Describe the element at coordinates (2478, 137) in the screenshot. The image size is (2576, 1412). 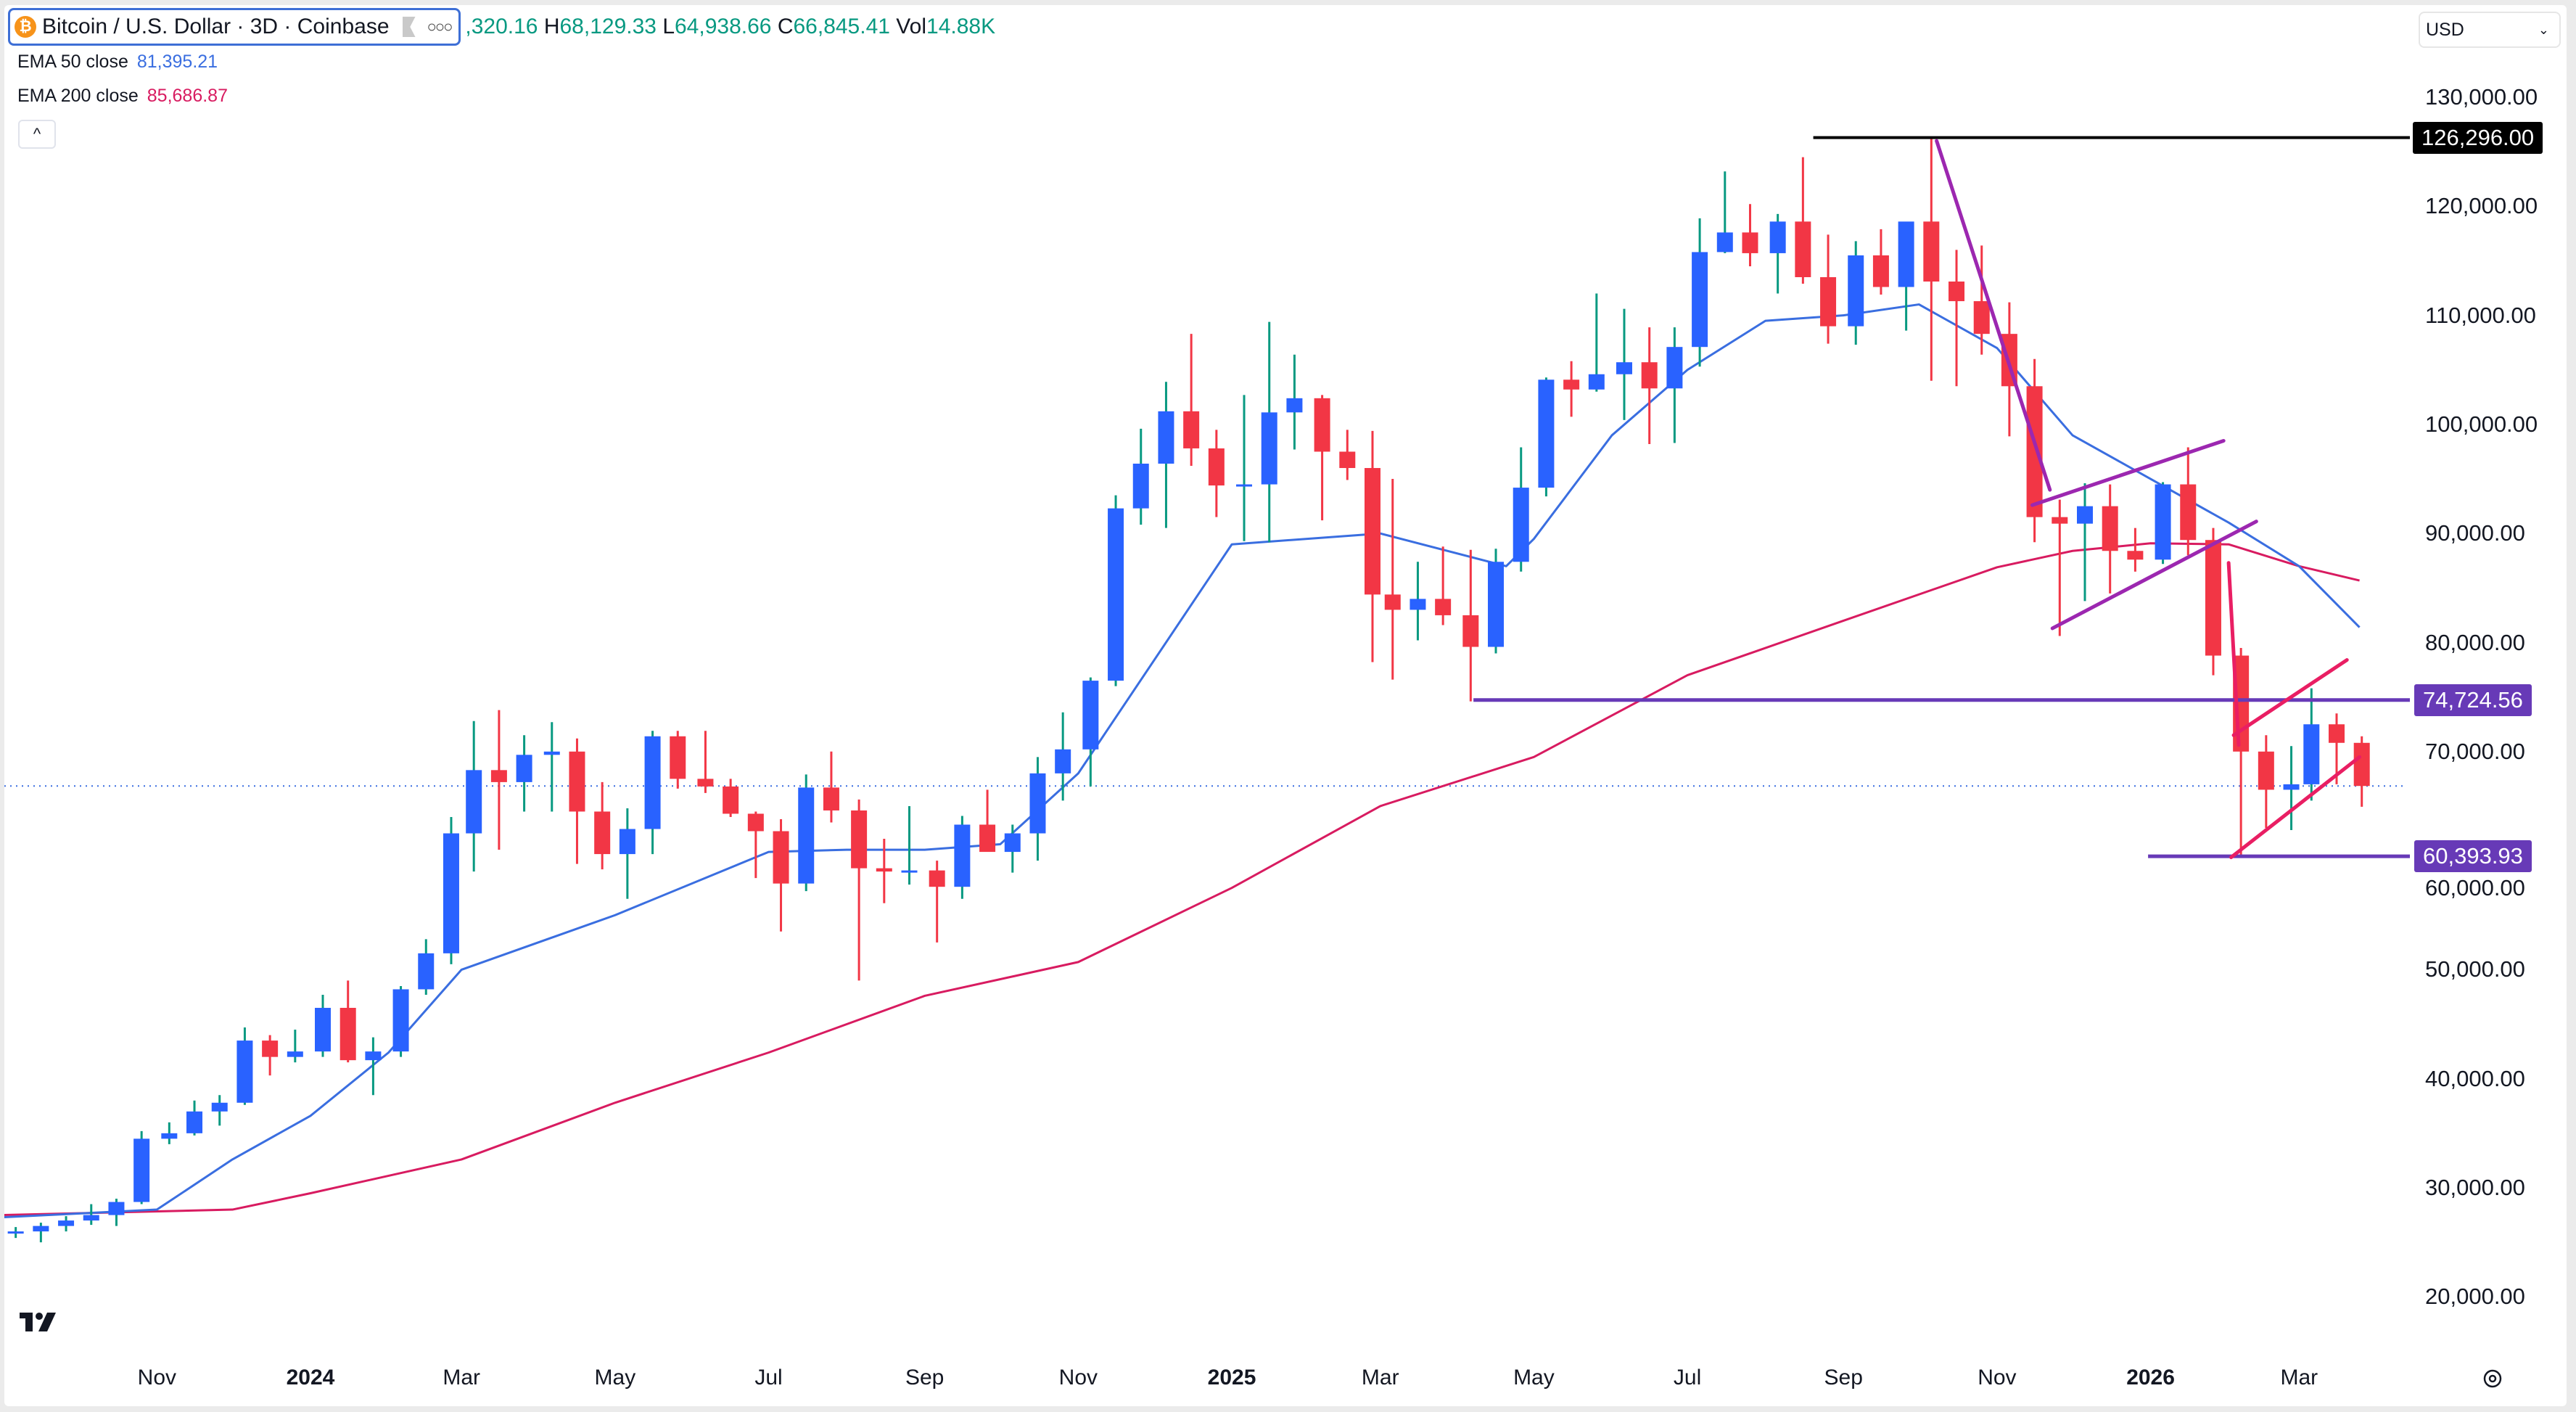
I see `price-level-tag: 126,296.00` at that location.